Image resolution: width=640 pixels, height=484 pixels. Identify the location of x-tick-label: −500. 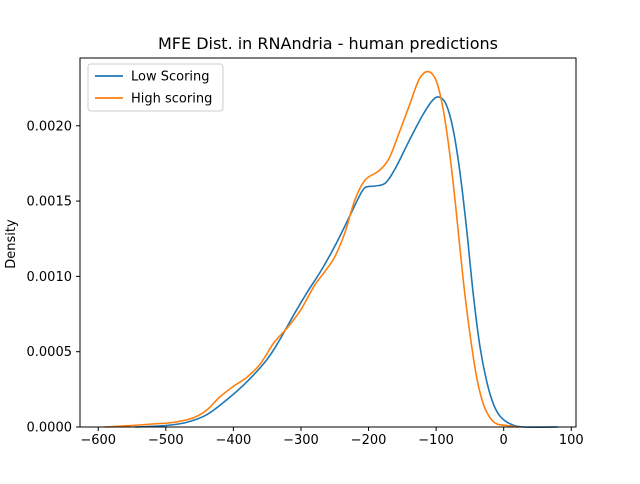
(166, 440).